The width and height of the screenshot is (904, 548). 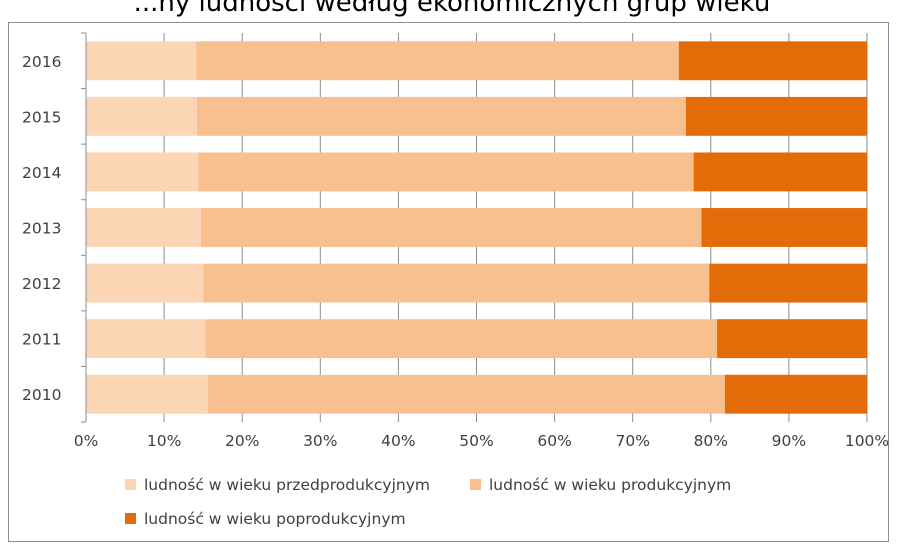 I want to click on x-tick-label: 20%, so click(x=242, y=441).